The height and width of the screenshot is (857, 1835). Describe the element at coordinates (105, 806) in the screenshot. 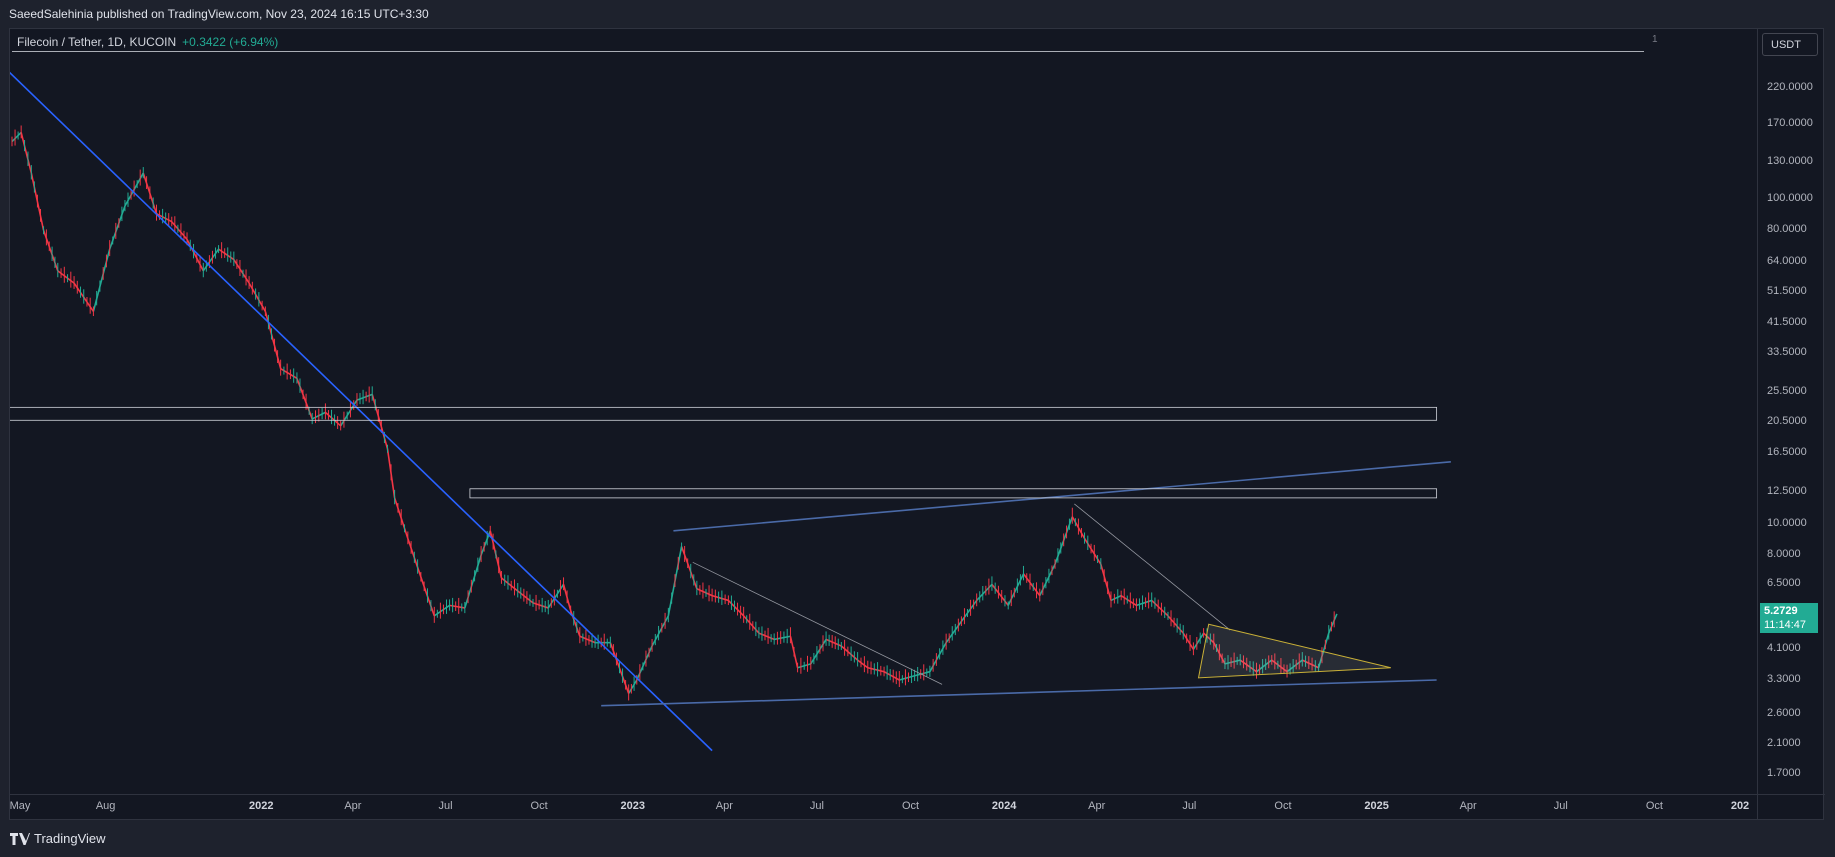

I see `time-tick-label: Aug` at that location.